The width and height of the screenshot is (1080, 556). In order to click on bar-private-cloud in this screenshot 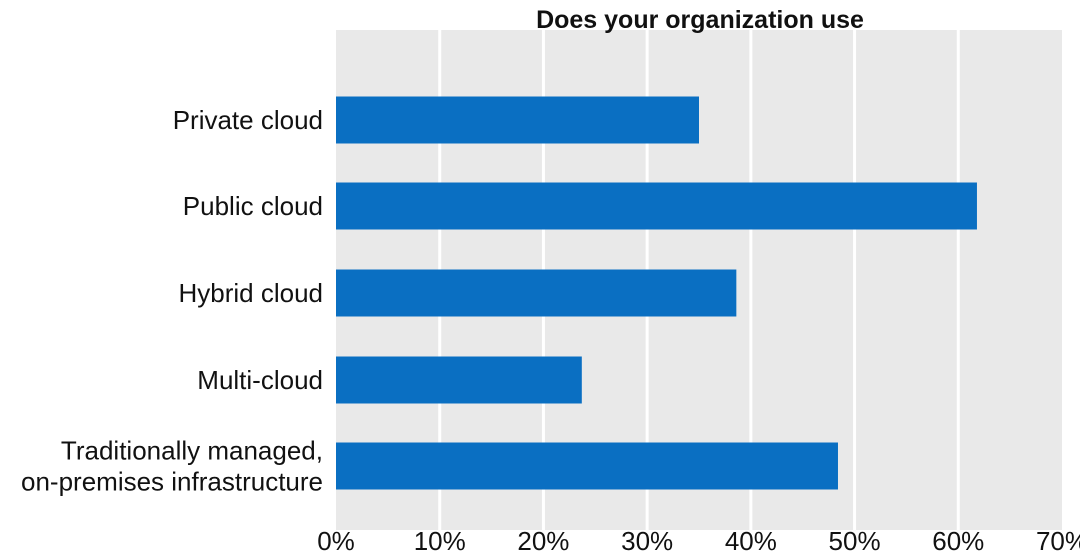, I will do `click(517, 120)`.